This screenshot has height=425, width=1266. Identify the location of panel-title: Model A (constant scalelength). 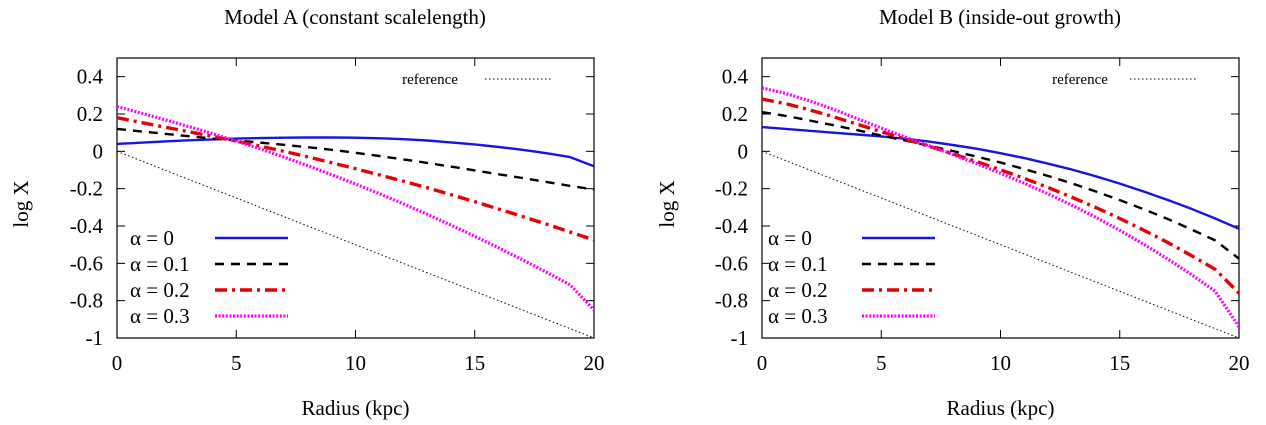
(355, 17).